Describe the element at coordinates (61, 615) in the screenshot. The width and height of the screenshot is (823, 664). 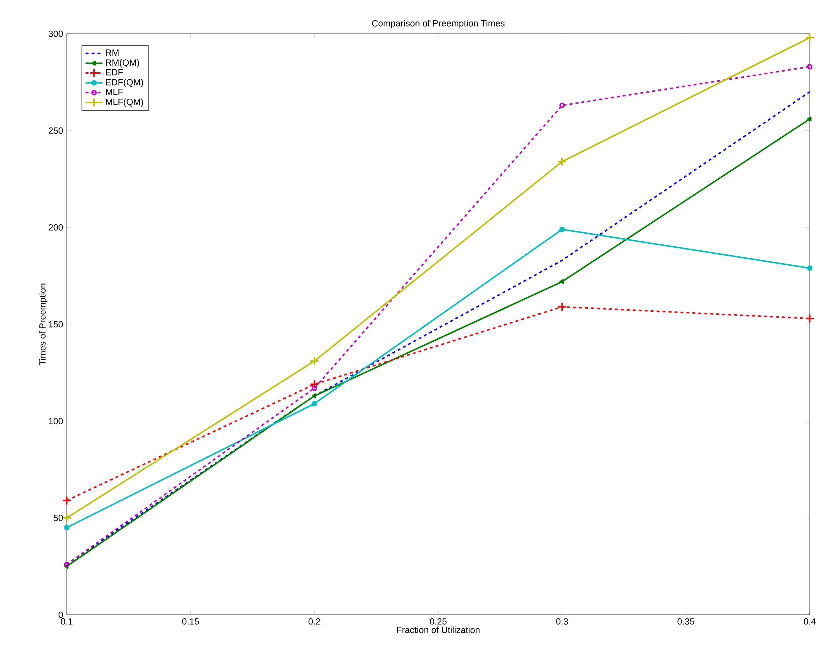
I see `y-tick-label: 0` at that location.